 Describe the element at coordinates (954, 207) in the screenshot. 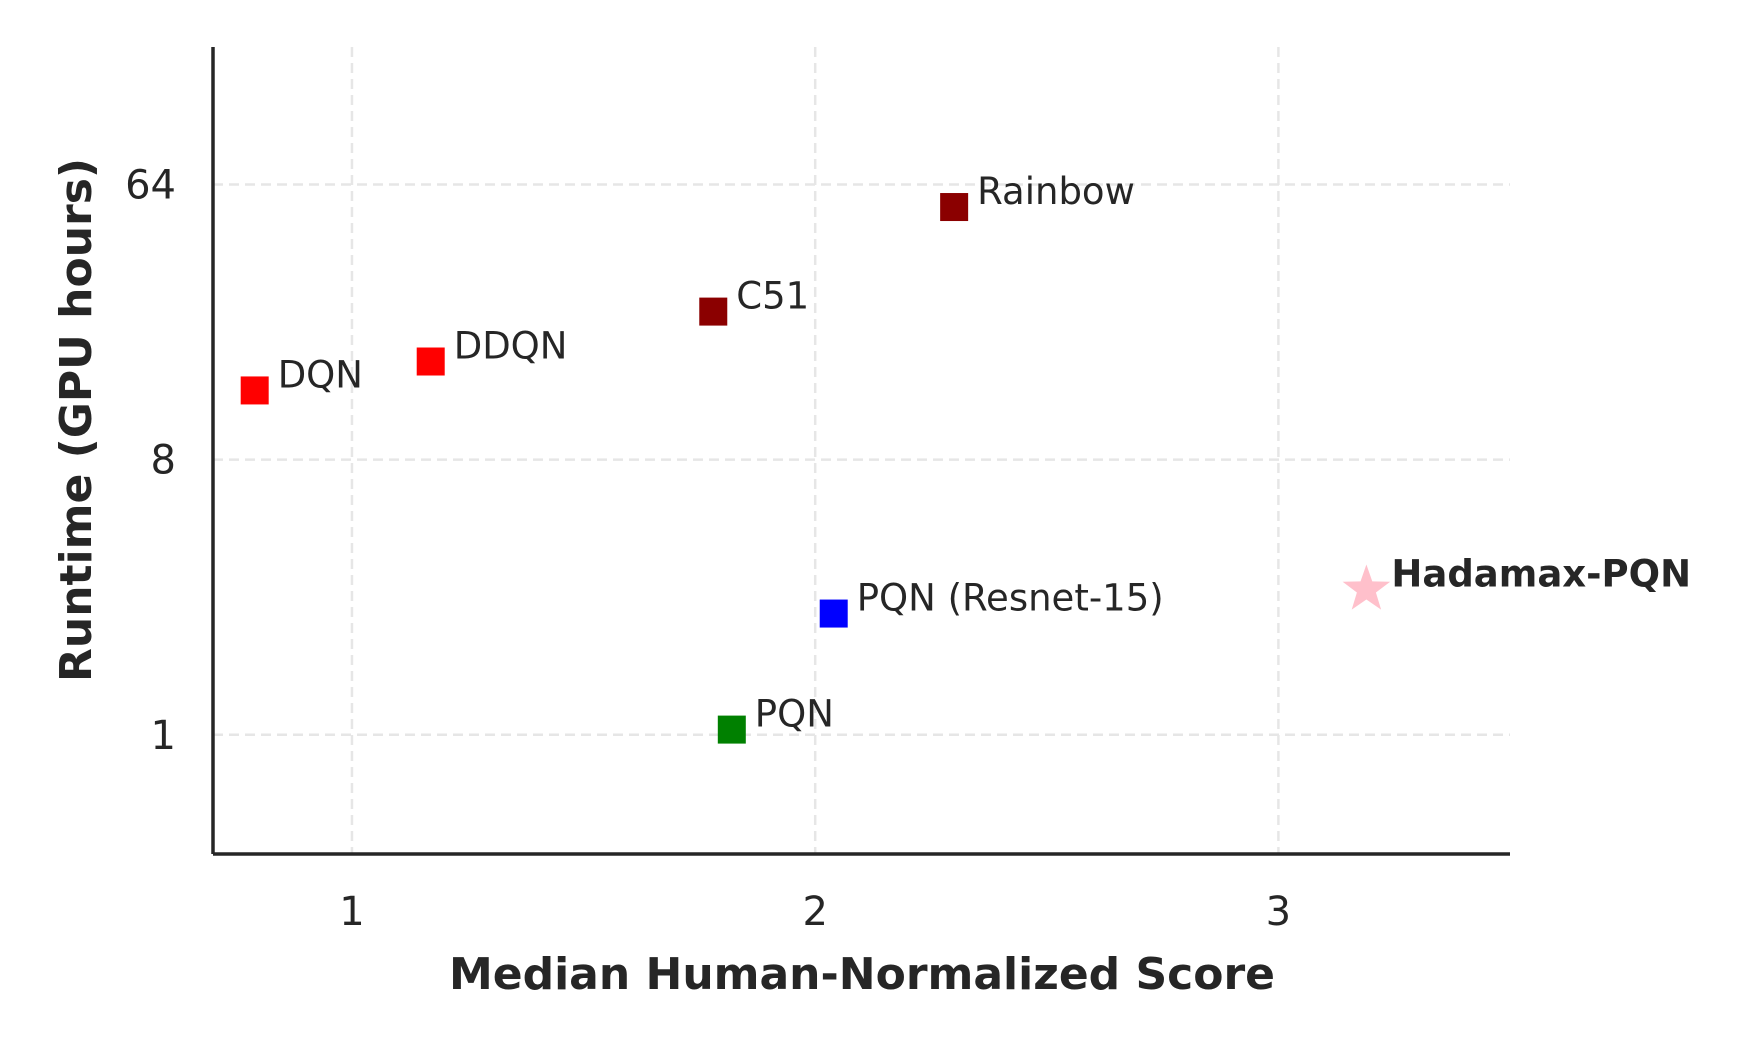

I see `data-point-rainbow` at that location.